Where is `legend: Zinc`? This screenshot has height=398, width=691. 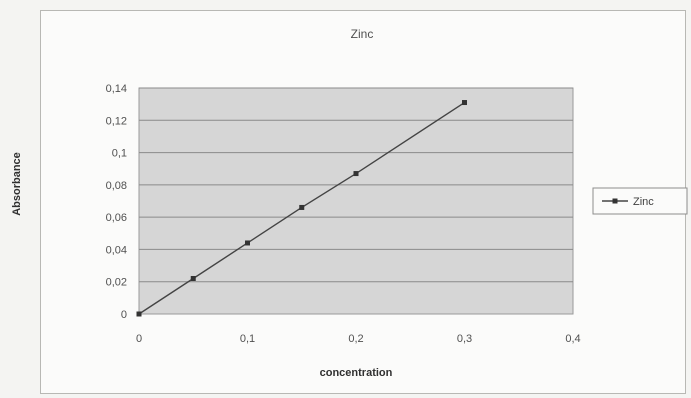 legend: Zinc is located at coordinates (640, 201).